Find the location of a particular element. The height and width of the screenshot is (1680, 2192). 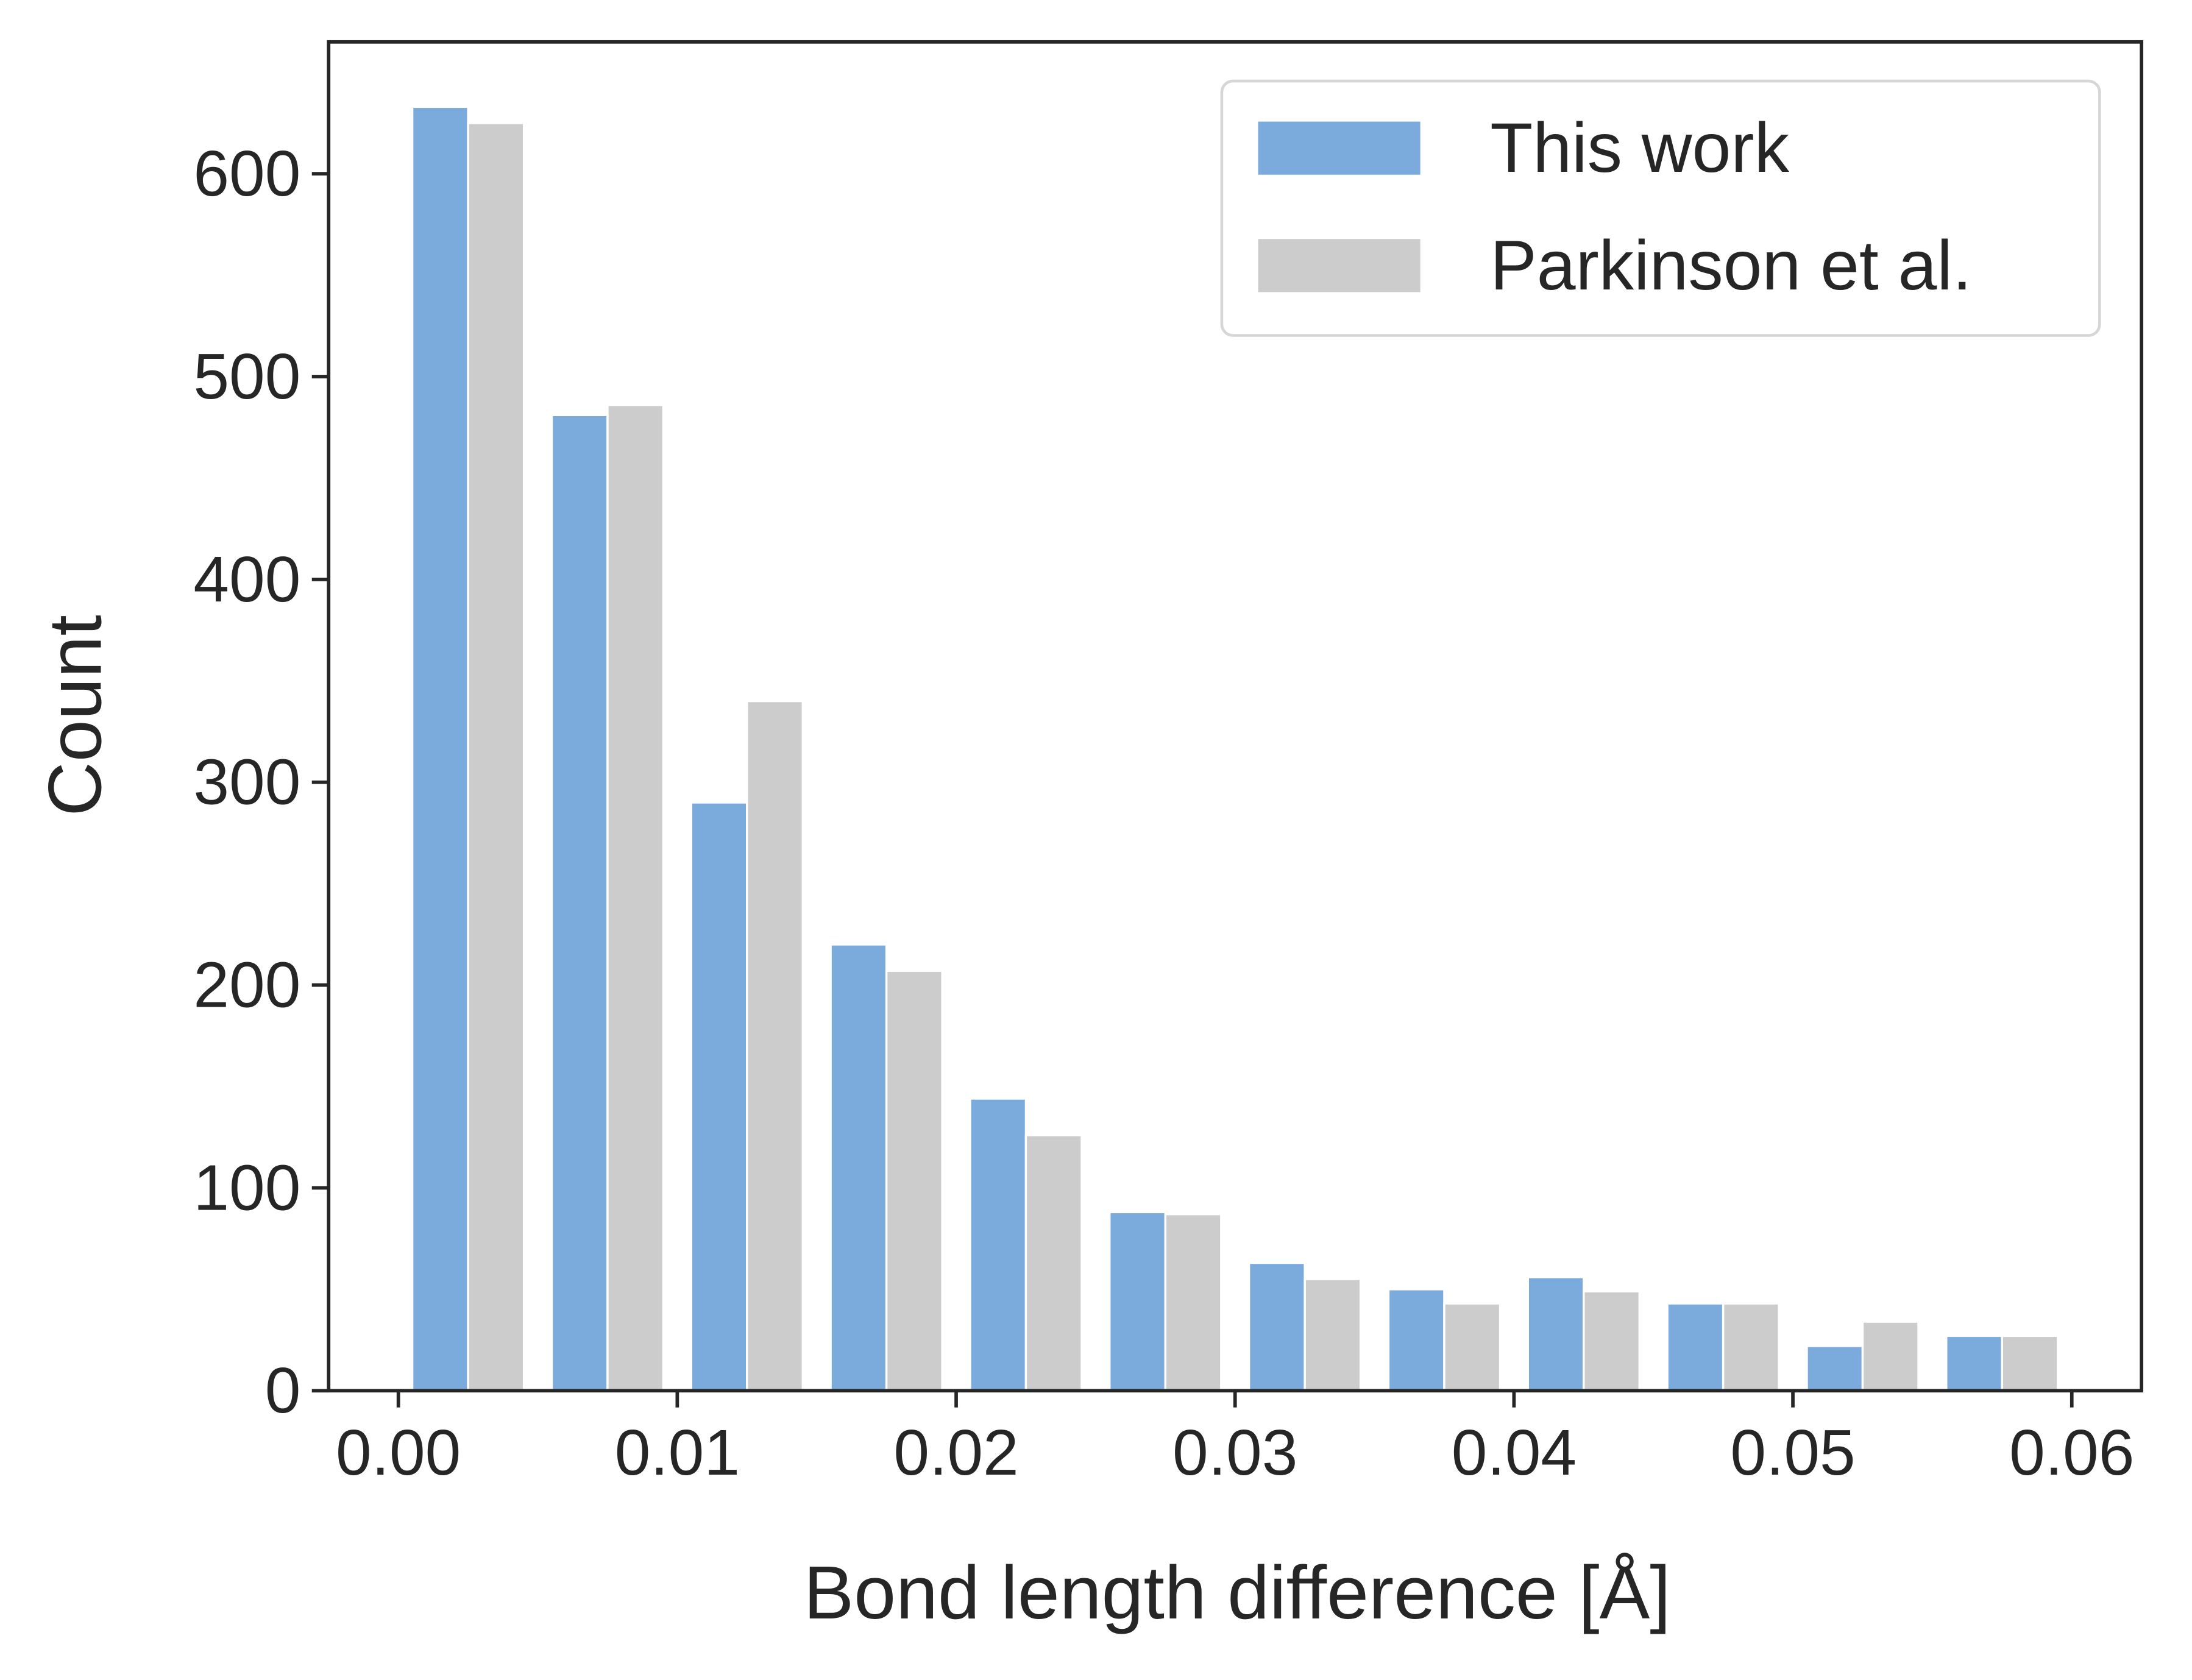

legend: This work Parkinson et al. is located at coordinates (1660, 208).